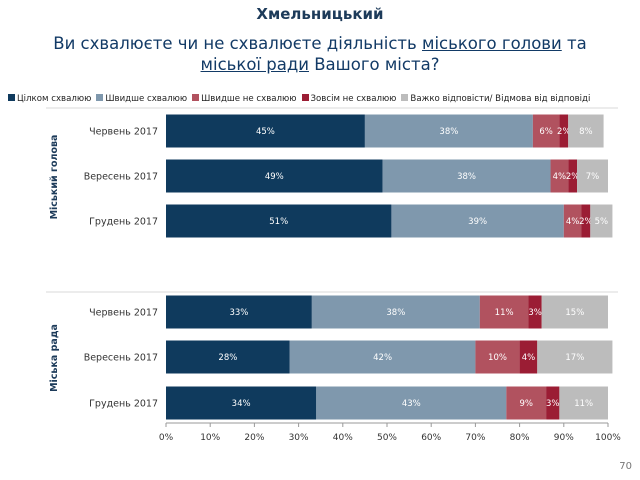  What do you see at coordinates (574, 43) in the screenshot?
I see `title-text-2: та` at bounding box center [574, 43].